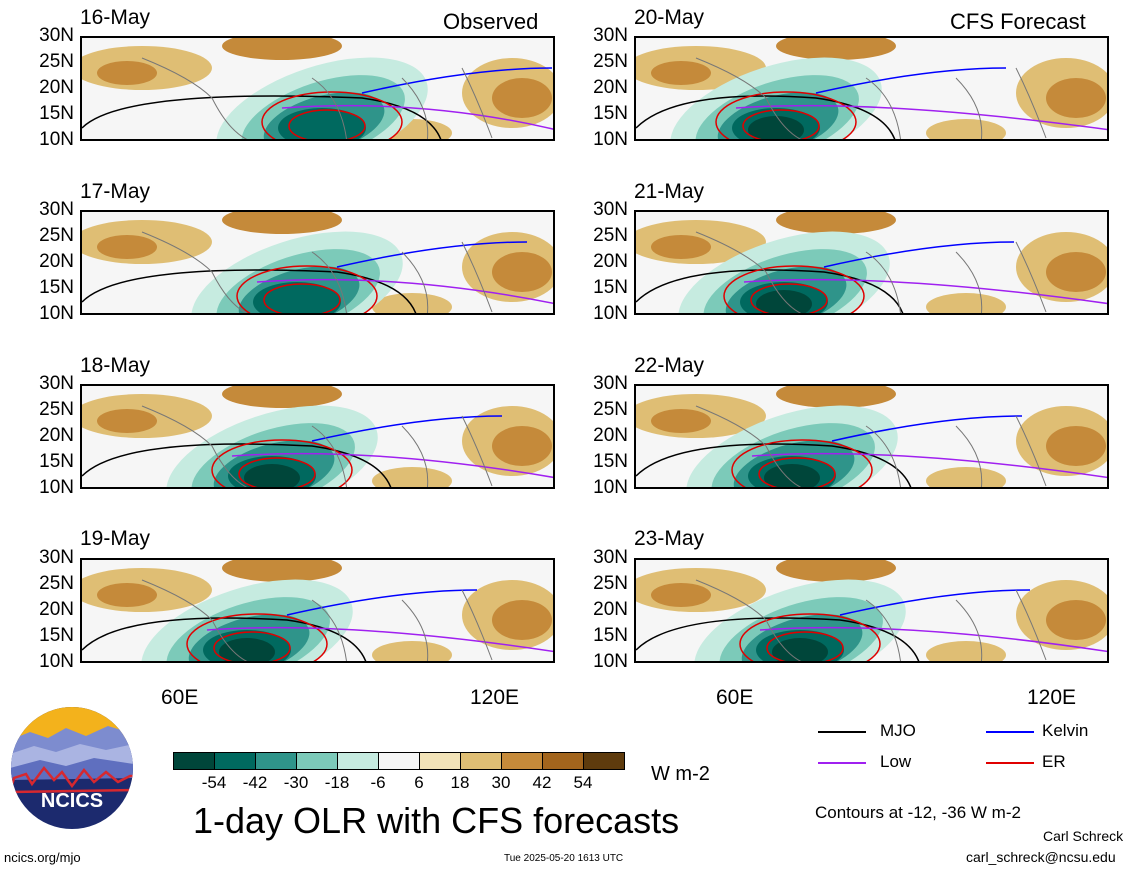  I want to click on colorbar-units: W m-2, so click(680, 774).